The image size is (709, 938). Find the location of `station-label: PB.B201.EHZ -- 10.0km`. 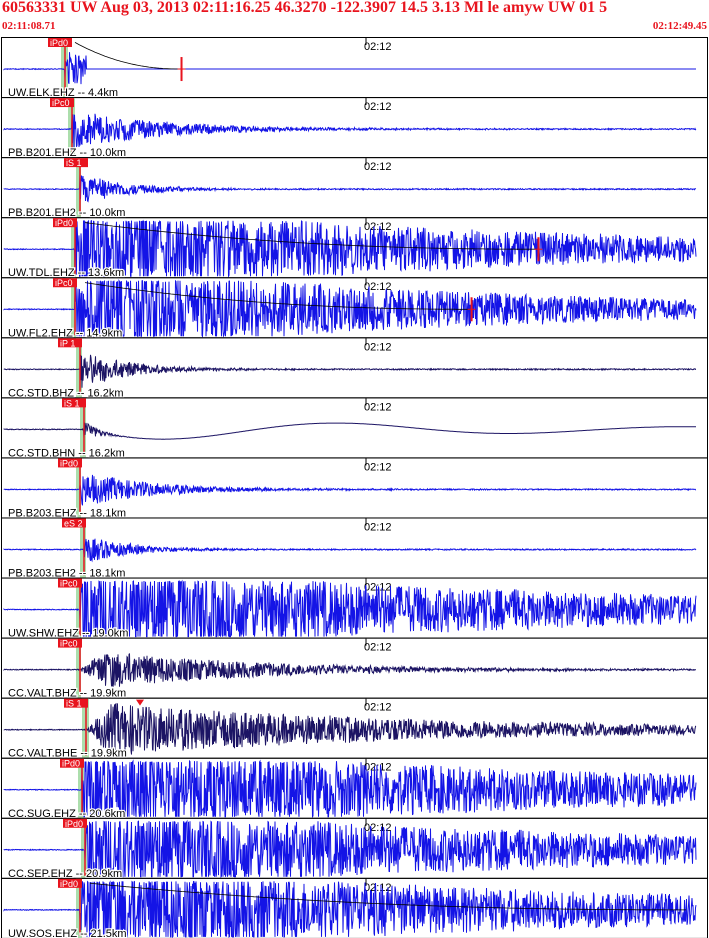

station-label: PB.B201.EHZ -- 10.0km is located at coordinates (67, 153).